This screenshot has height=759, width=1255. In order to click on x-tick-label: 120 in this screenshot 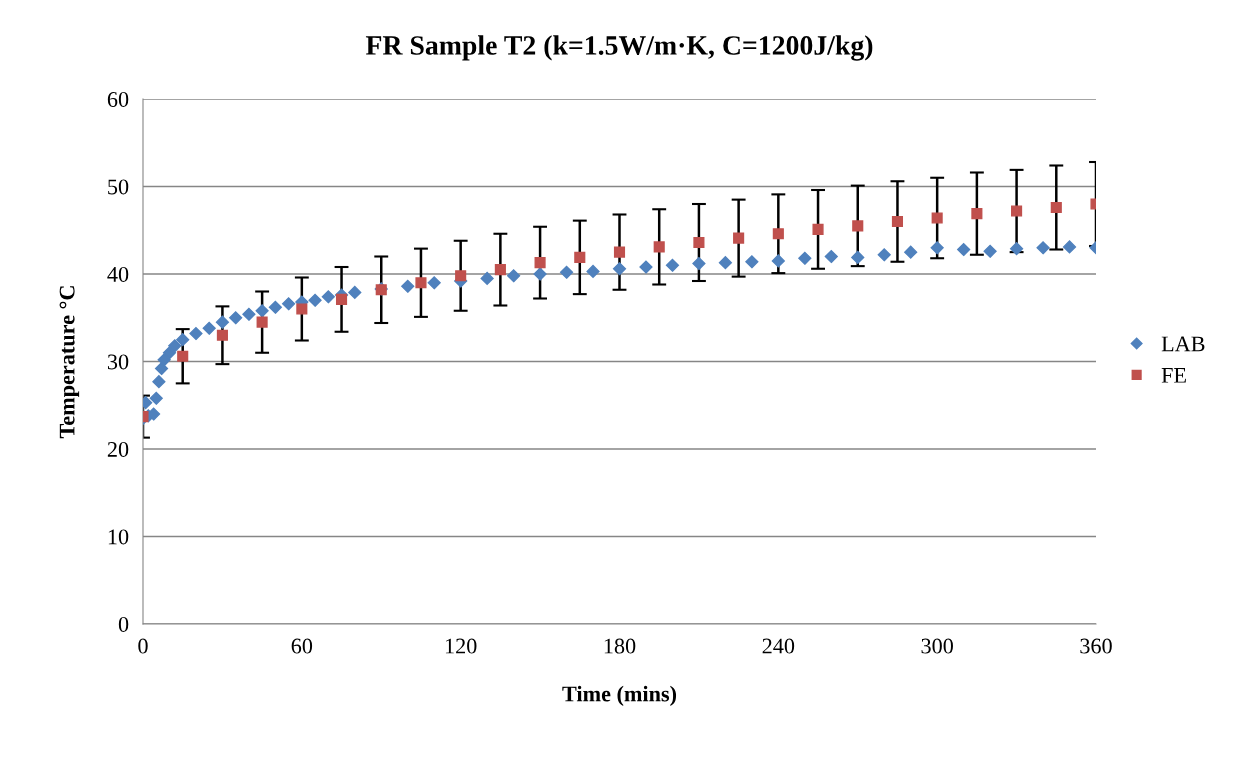, I will do `click(461, 646)`.